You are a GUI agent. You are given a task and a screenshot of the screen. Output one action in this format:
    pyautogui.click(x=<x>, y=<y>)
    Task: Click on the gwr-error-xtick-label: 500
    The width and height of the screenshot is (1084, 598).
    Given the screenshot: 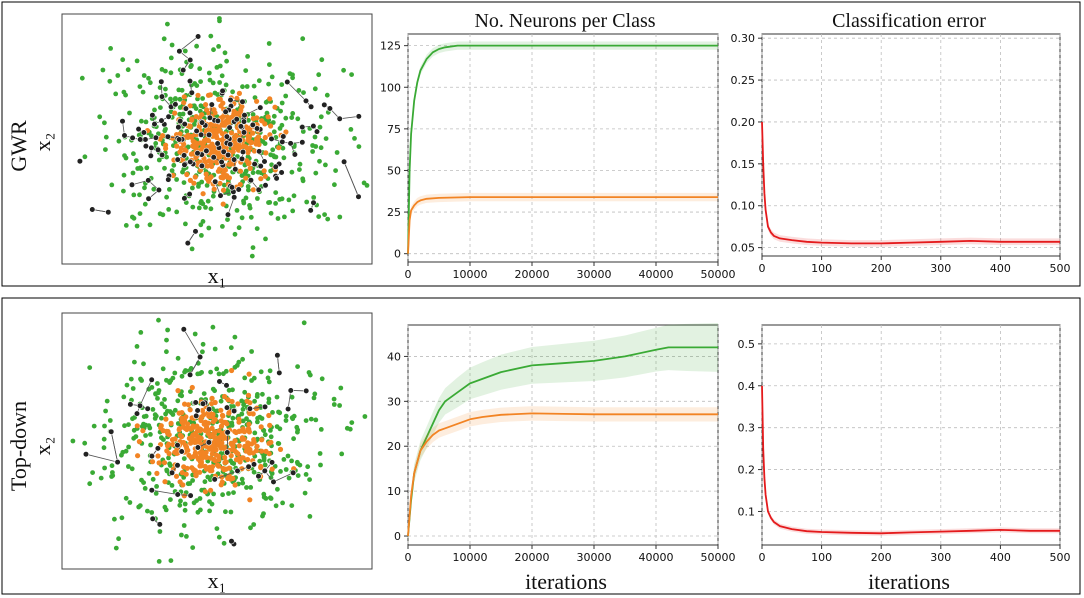 What is the action you would take?
    pyautogui.click(x=1060, y=268)
    